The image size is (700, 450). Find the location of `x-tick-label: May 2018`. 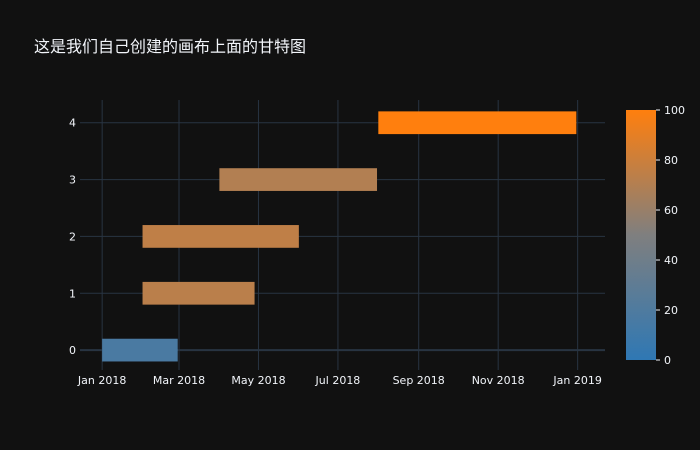

x-tick-label: May 2018 is located at coordinates (258, 380).